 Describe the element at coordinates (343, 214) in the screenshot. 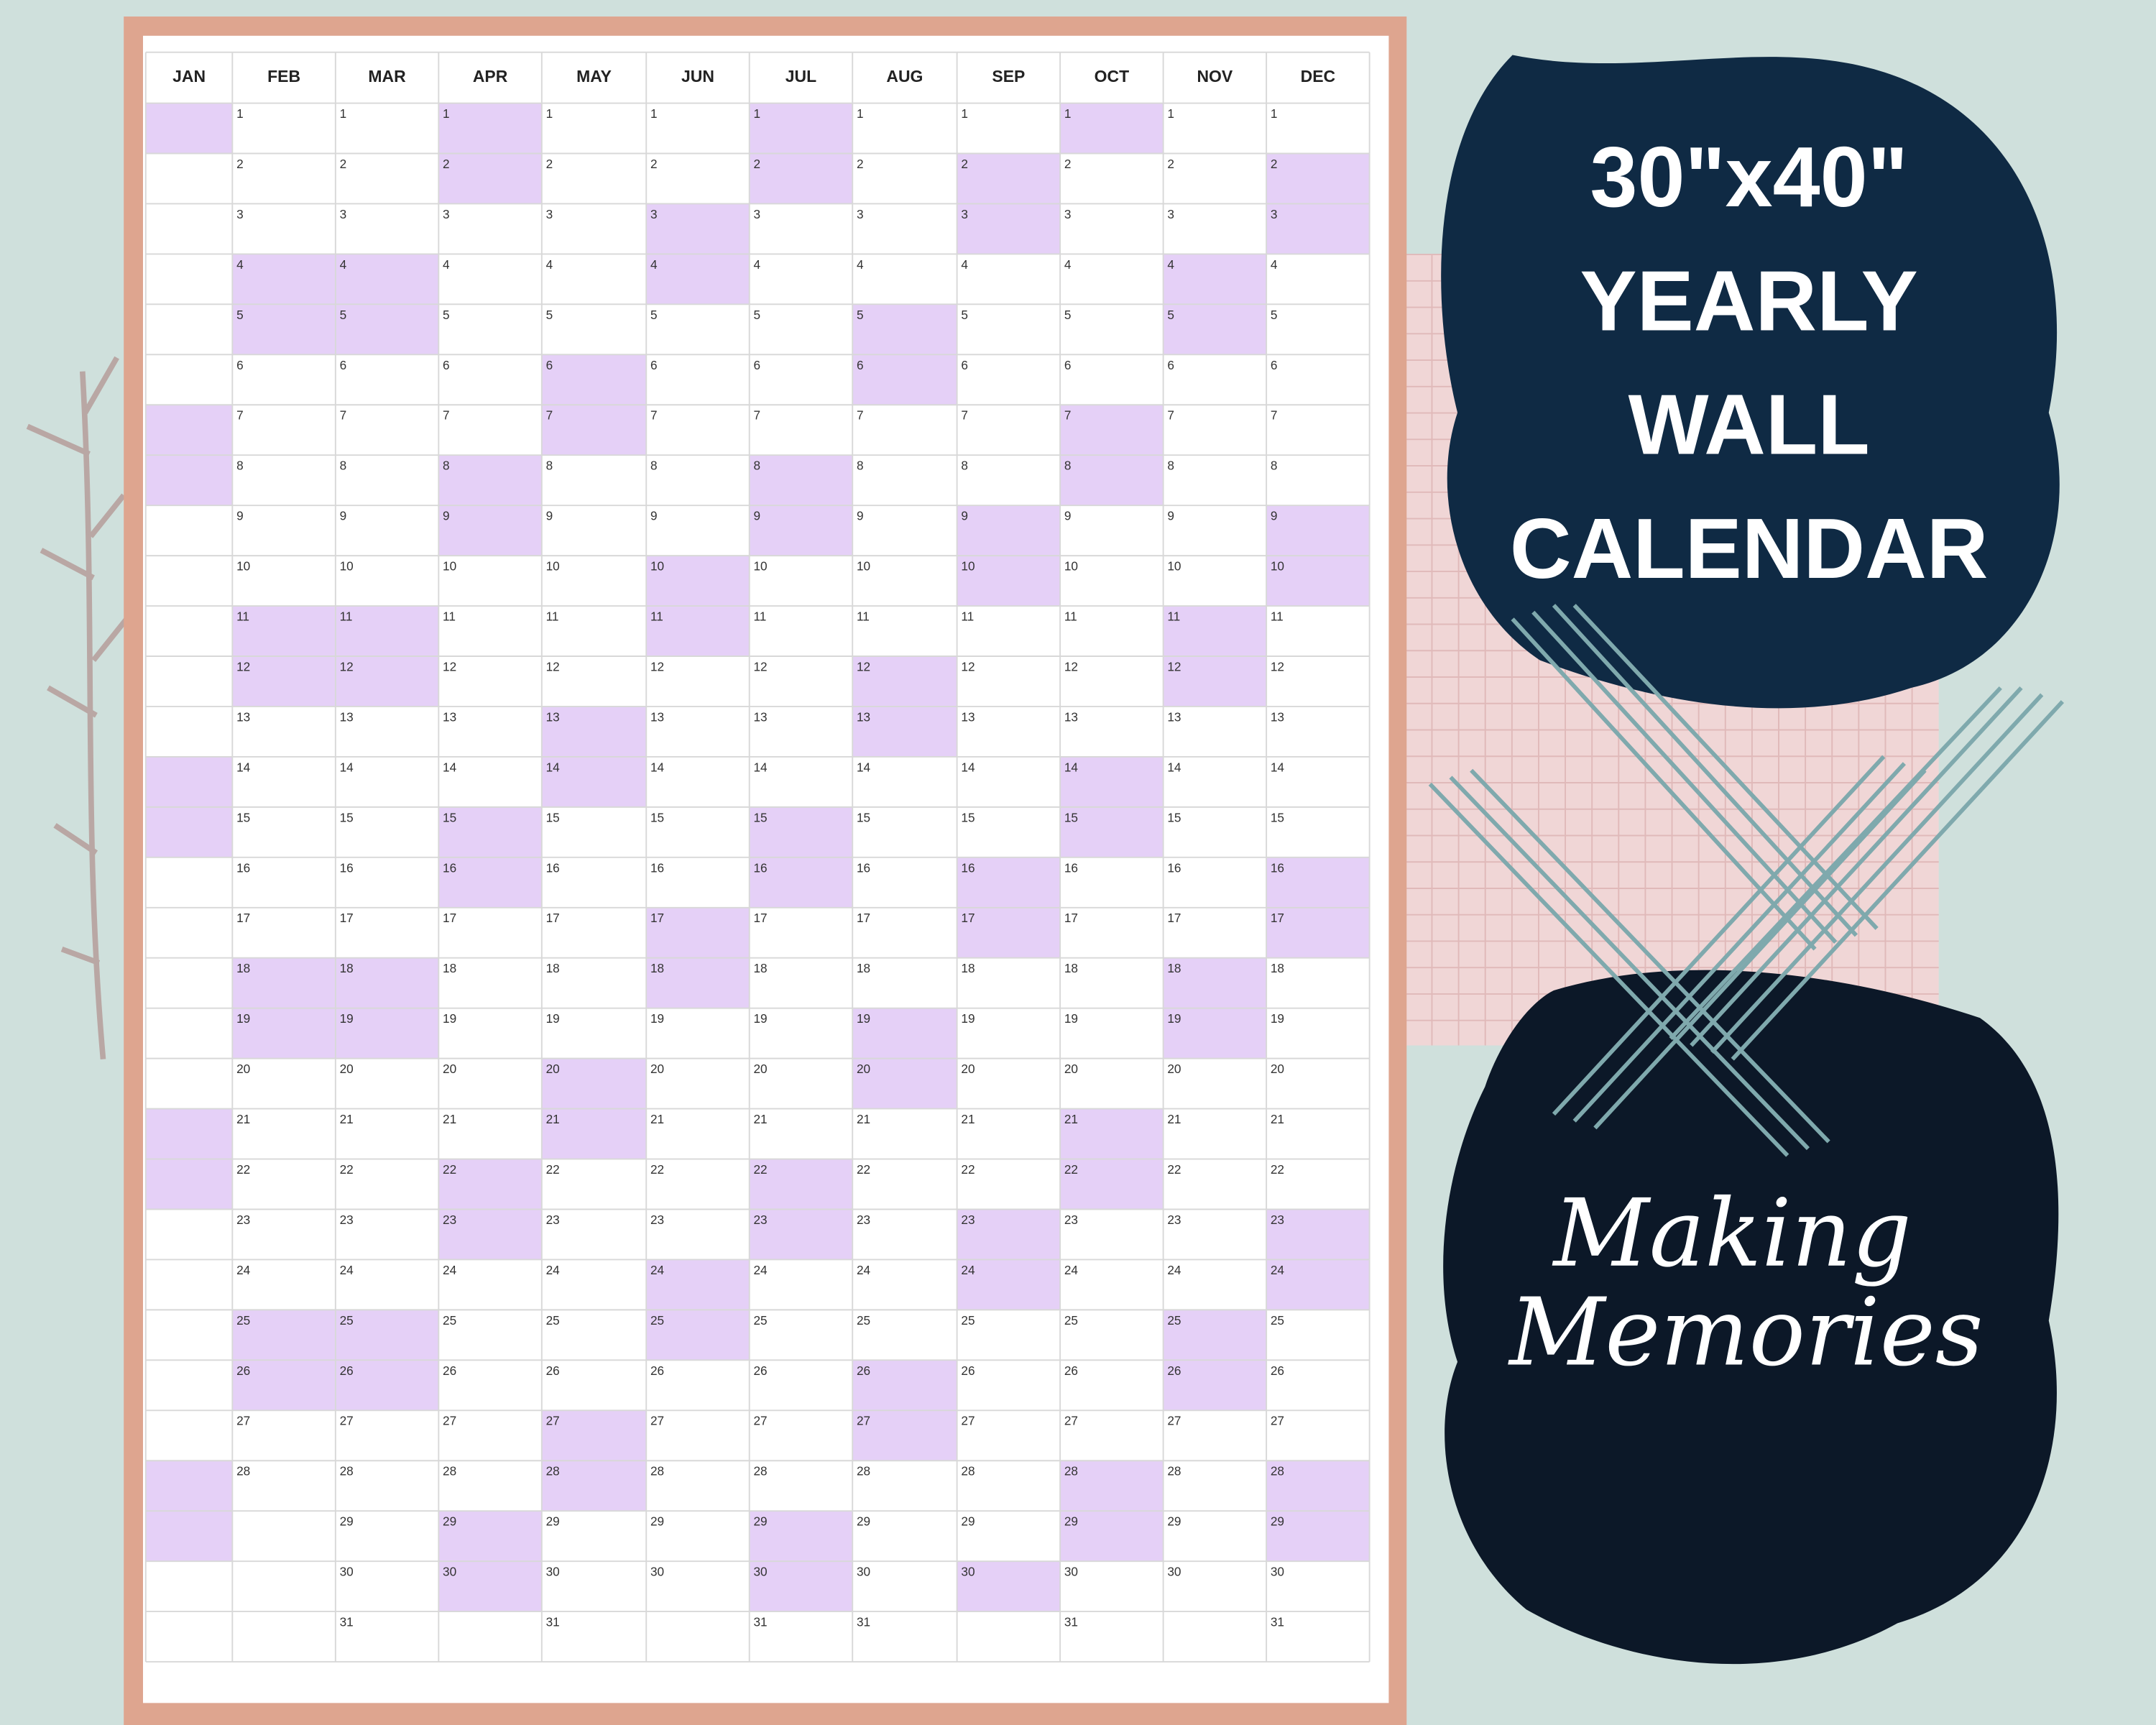

I see `day-number: 3` at that location.